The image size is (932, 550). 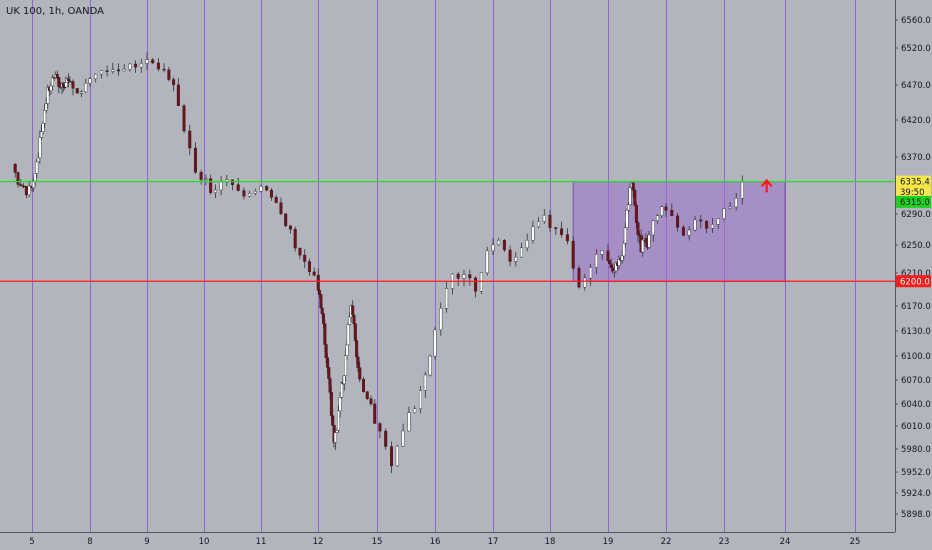 What do you see at coordinates (55, 11) in the screenshot?
I see `chart-title: UK 100, 1h, OANDA` at bounding box center [55, 11].